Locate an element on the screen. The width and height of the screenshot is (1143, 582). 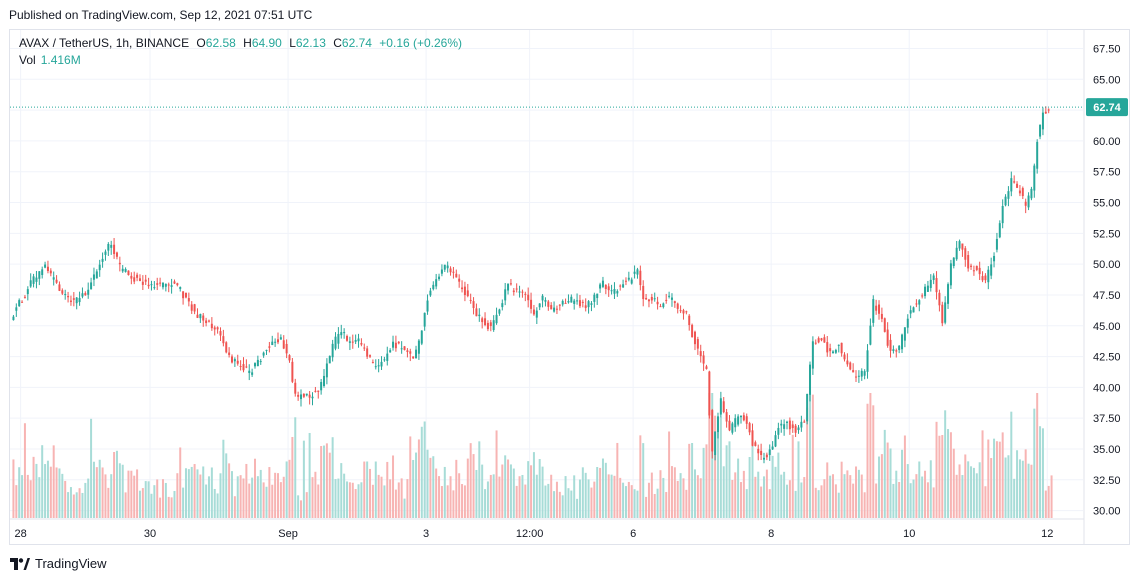
tradingview-brand: TradingView is located at coordinates (58, 563).